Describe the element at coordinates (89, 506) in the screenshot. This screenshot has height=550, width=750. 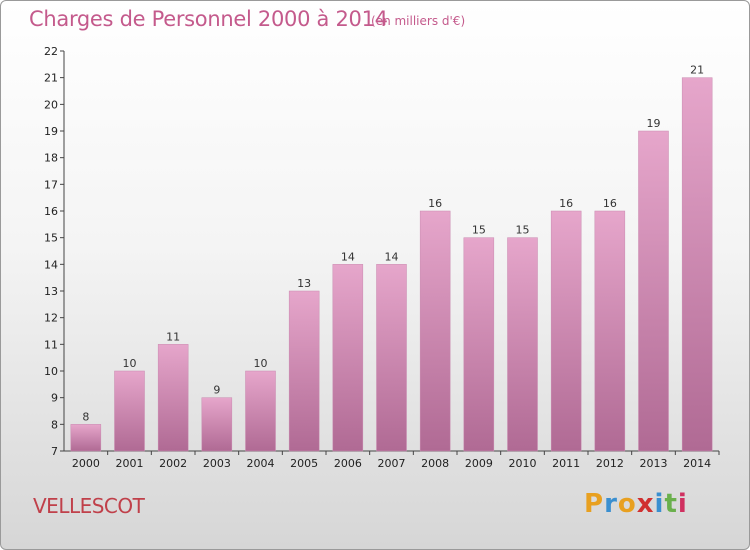
I see `commune-name: VELLESCOT` at that location.